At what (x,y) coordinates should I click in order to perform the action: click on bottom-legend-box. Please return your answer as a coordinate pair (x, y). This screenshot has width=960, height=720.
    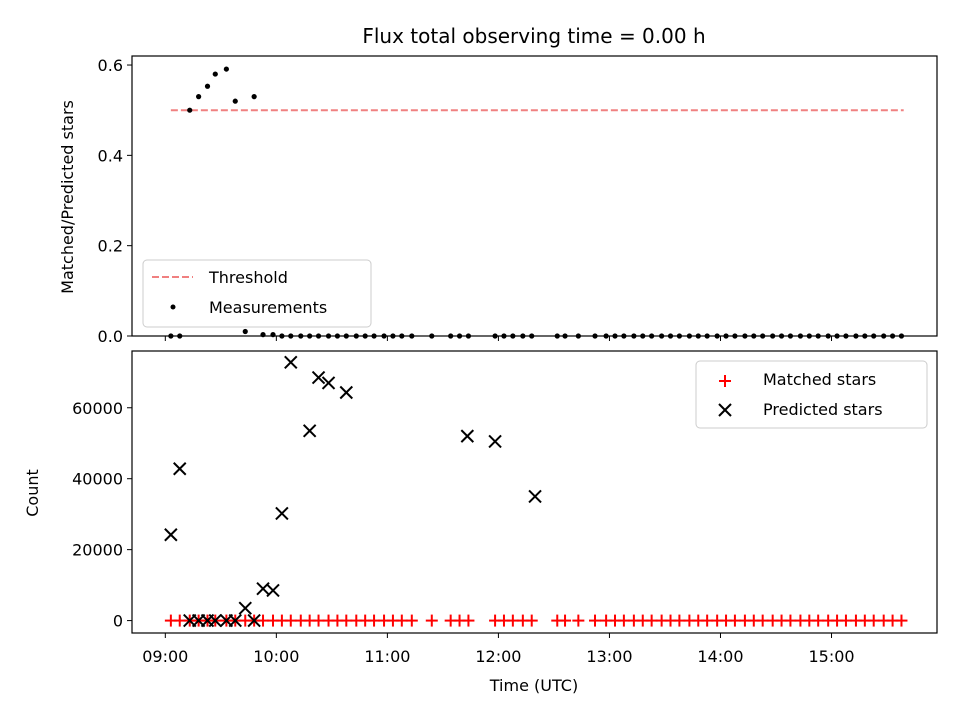
    Looking at the image, I should click on (811, 394).